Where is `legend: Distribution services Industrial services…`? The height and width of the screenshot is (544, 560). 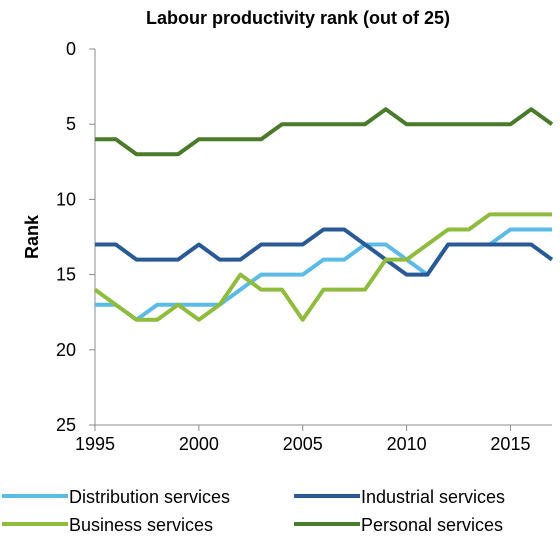 legend: Distribution services Industrial services… is located at coordinates (253, 511).